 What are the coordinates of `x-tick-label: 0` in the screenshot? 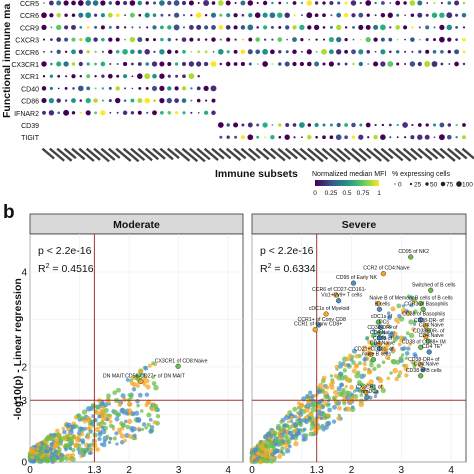 It's located at (252, 469).